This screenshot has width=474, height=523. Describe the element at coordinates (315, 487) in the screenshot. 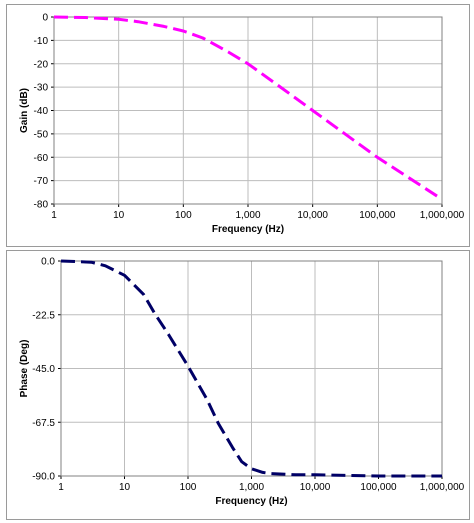

I see `chart1-x-tick-label: 10,000` at that location.